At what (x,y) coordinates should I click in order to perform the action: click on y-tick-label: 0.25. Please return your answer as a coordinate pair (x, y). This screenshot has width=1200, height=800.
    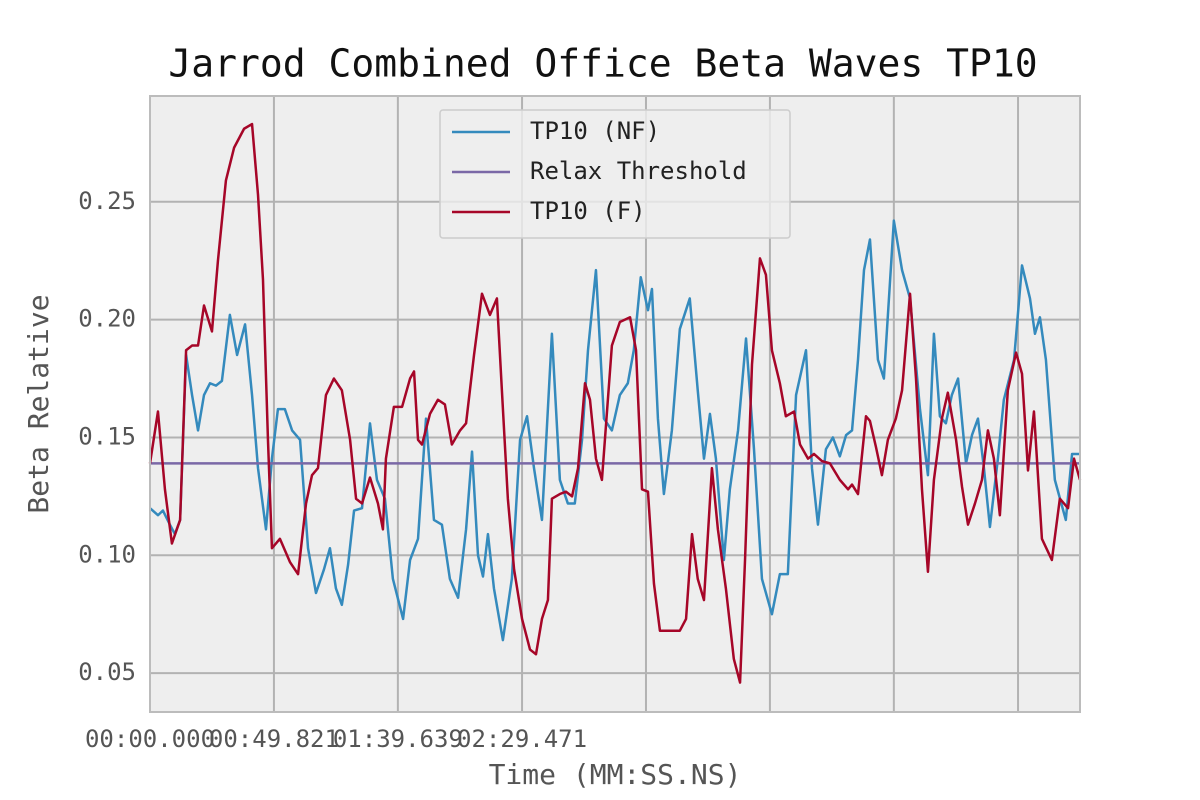
    Looking at the image, I should click on (107, 201).